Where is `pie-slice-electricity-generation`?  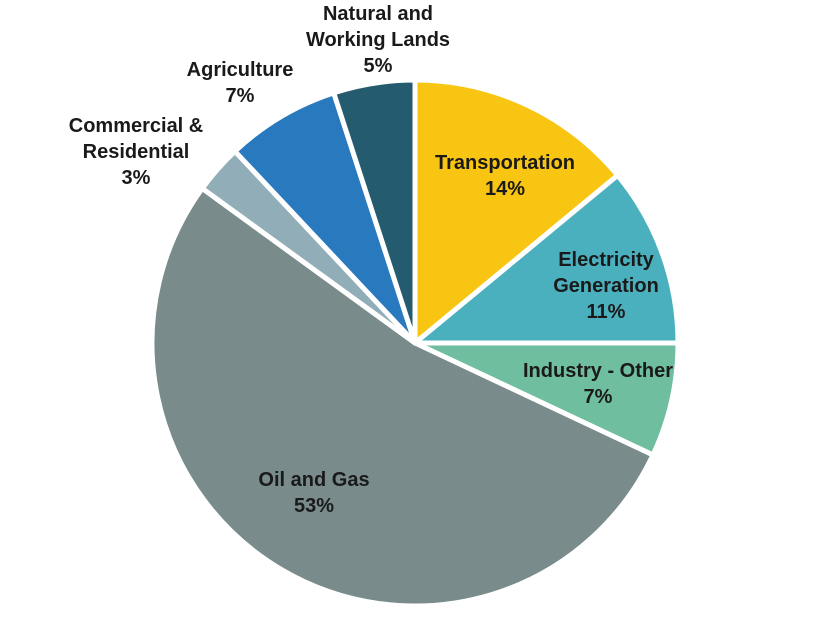
pie-slice-electricity-generation is located at coordinates (546, 259).